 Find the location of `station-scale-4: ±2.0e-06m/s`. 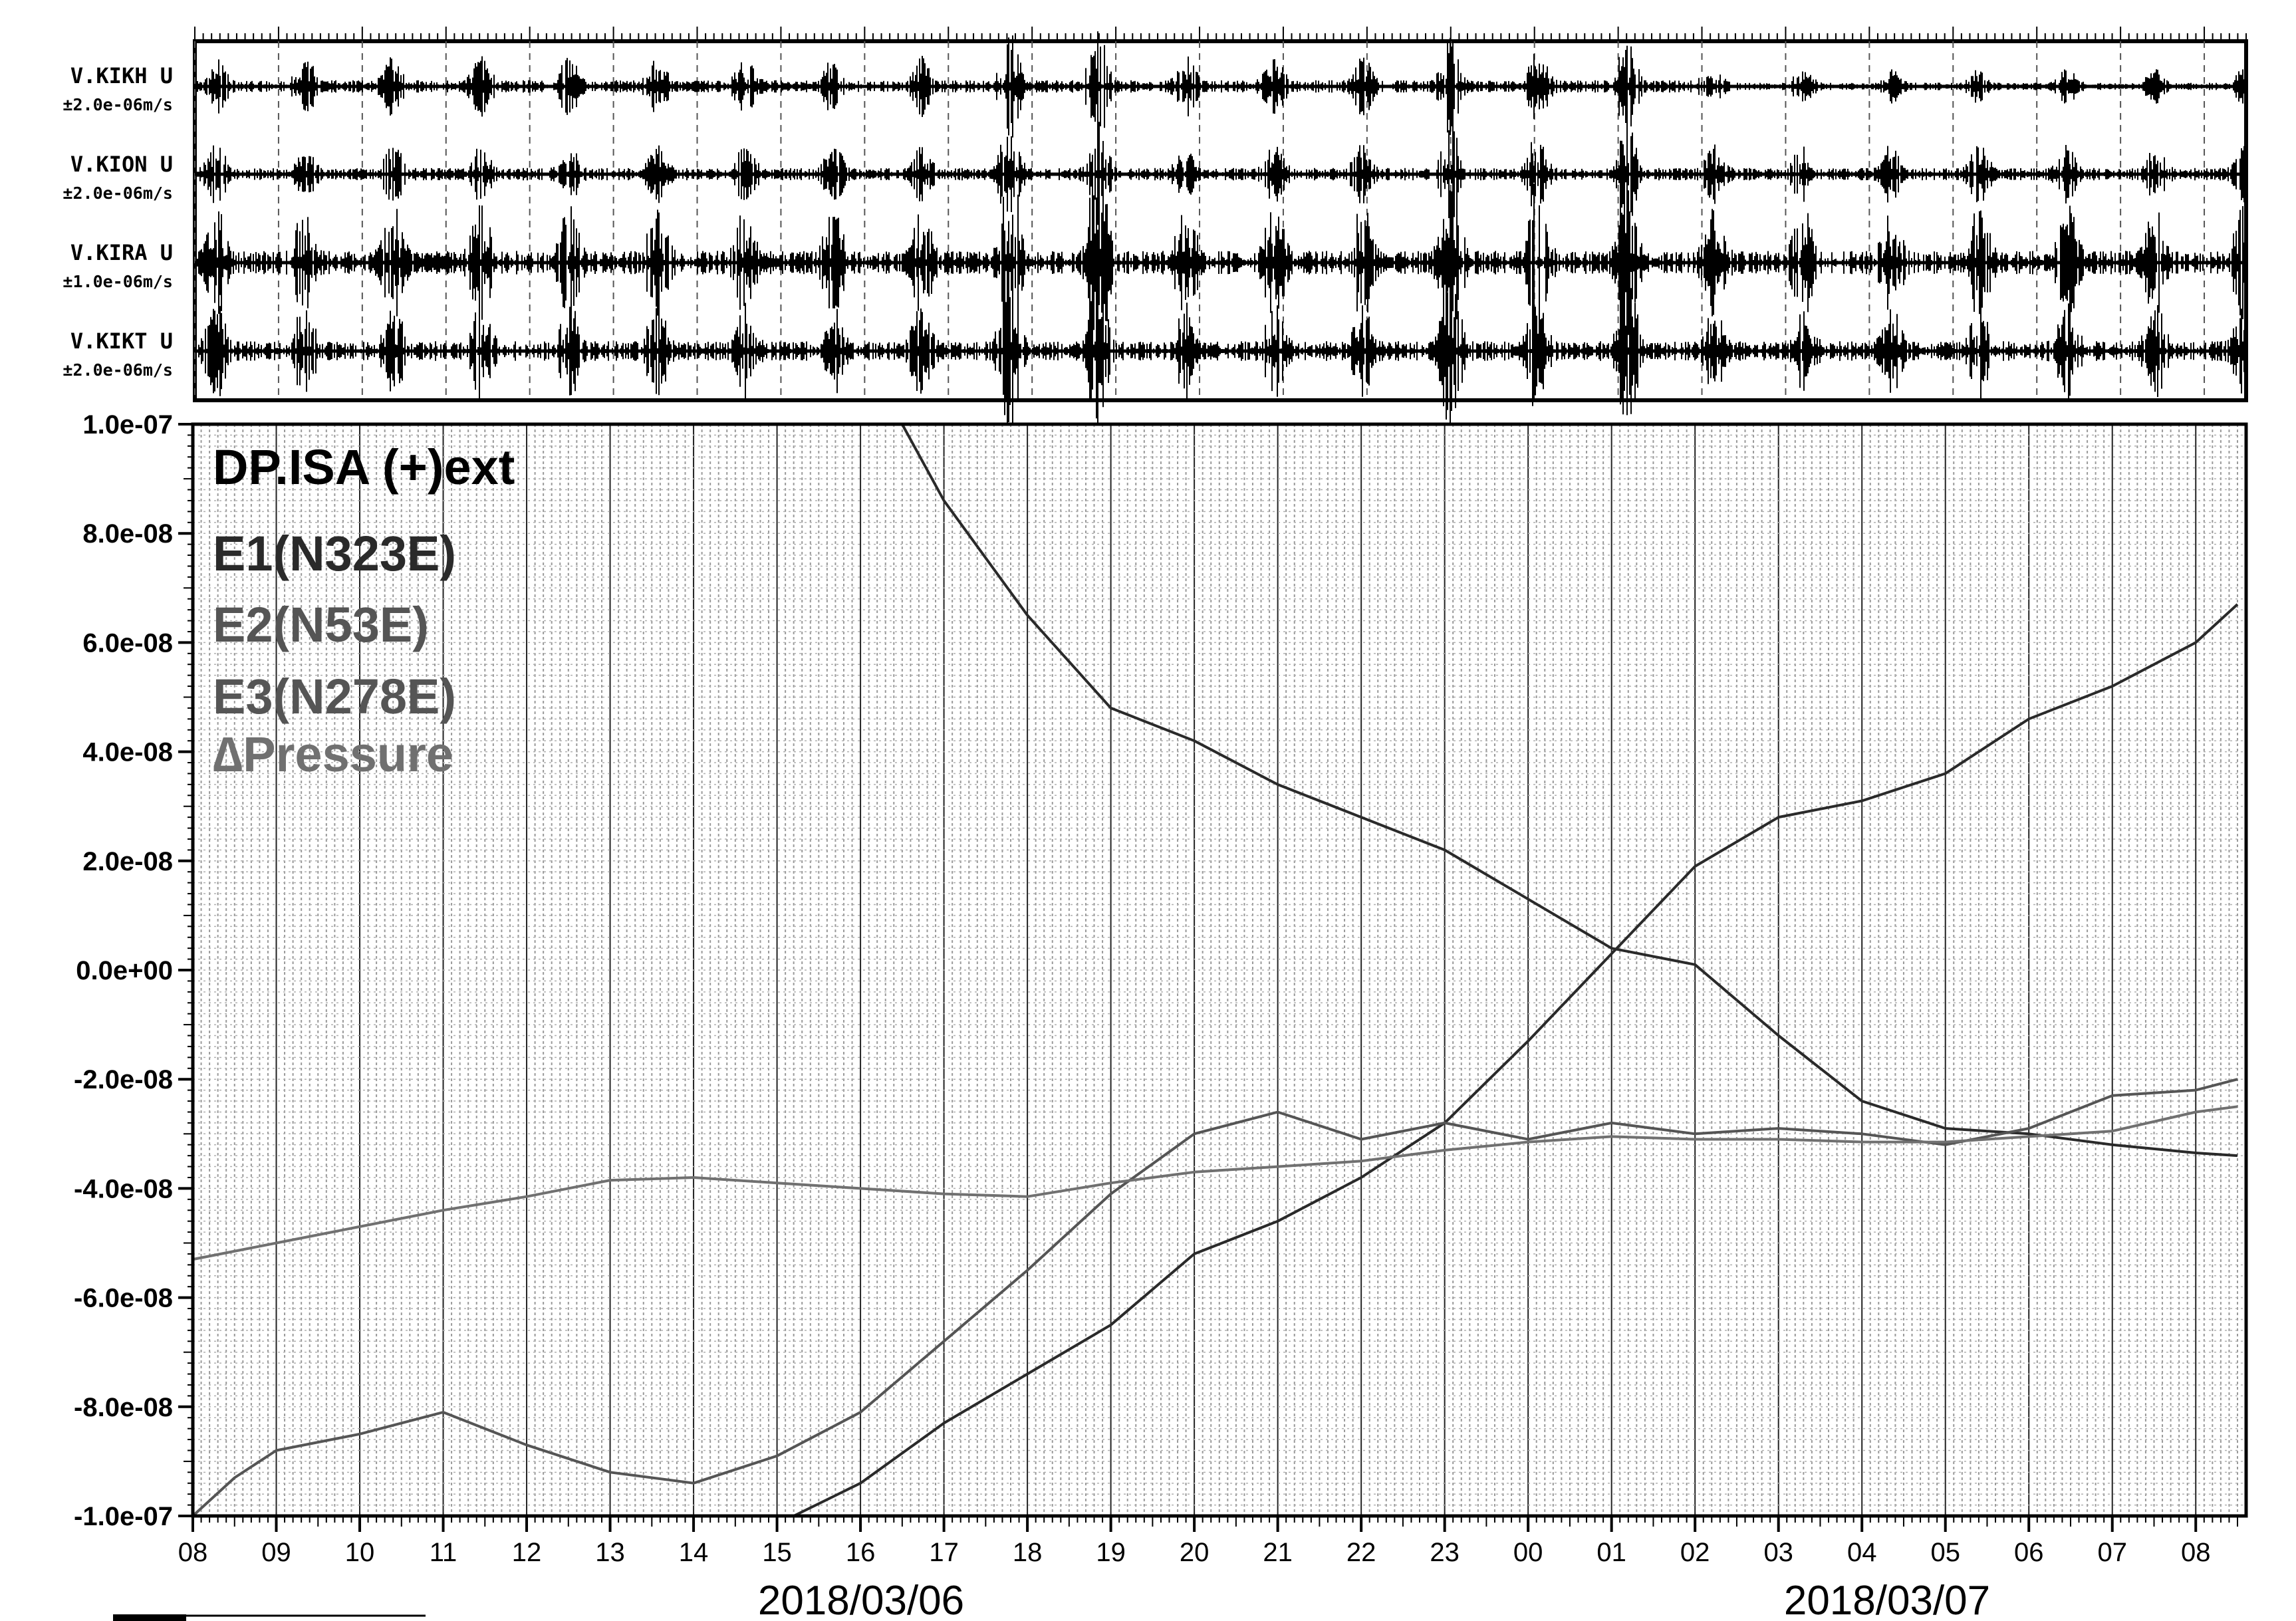

station-scale-4: ±2.0e-06m/s is located at coordinates (118, 370).